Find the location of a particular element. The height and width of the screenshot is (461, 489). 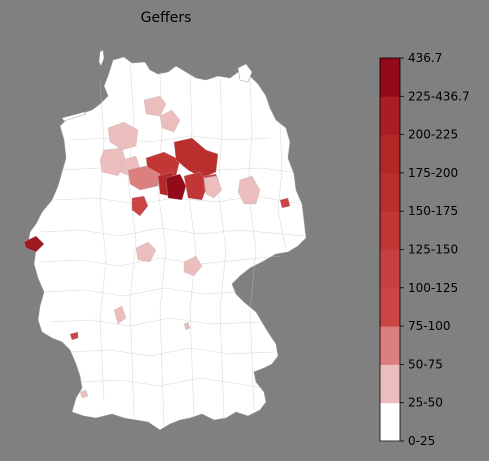

map-title: Geffers is located at coordinates (166, 18).